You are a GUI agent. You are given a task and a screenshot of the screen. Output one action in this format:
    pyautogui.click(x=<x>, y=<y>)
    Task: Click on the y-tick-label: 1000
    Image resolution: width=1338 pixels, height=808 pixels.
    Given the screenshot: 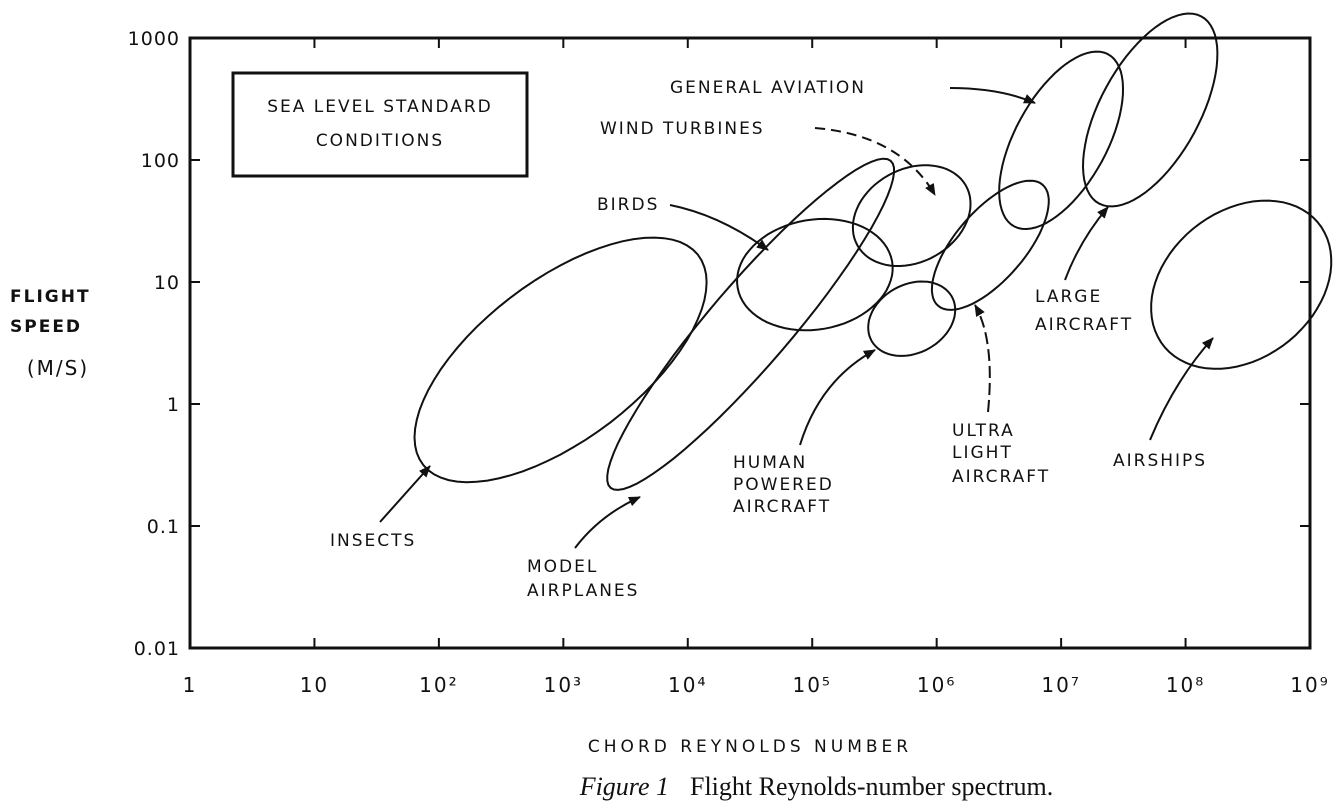 What is the action you would take?
    pyautogui.click(x=154, y=39)
    